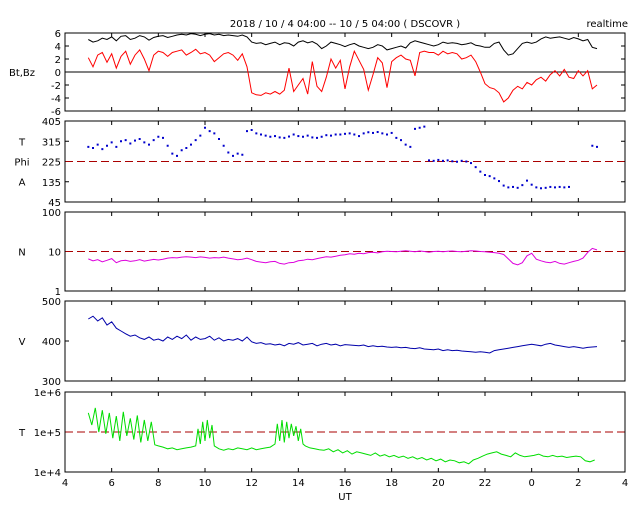 The height and width of the screenshot is (512, 640). What do you see at coordinates (56, 112) in the screenshot?
I see `y-tick-label: -6` at bounding box center [56, 112].